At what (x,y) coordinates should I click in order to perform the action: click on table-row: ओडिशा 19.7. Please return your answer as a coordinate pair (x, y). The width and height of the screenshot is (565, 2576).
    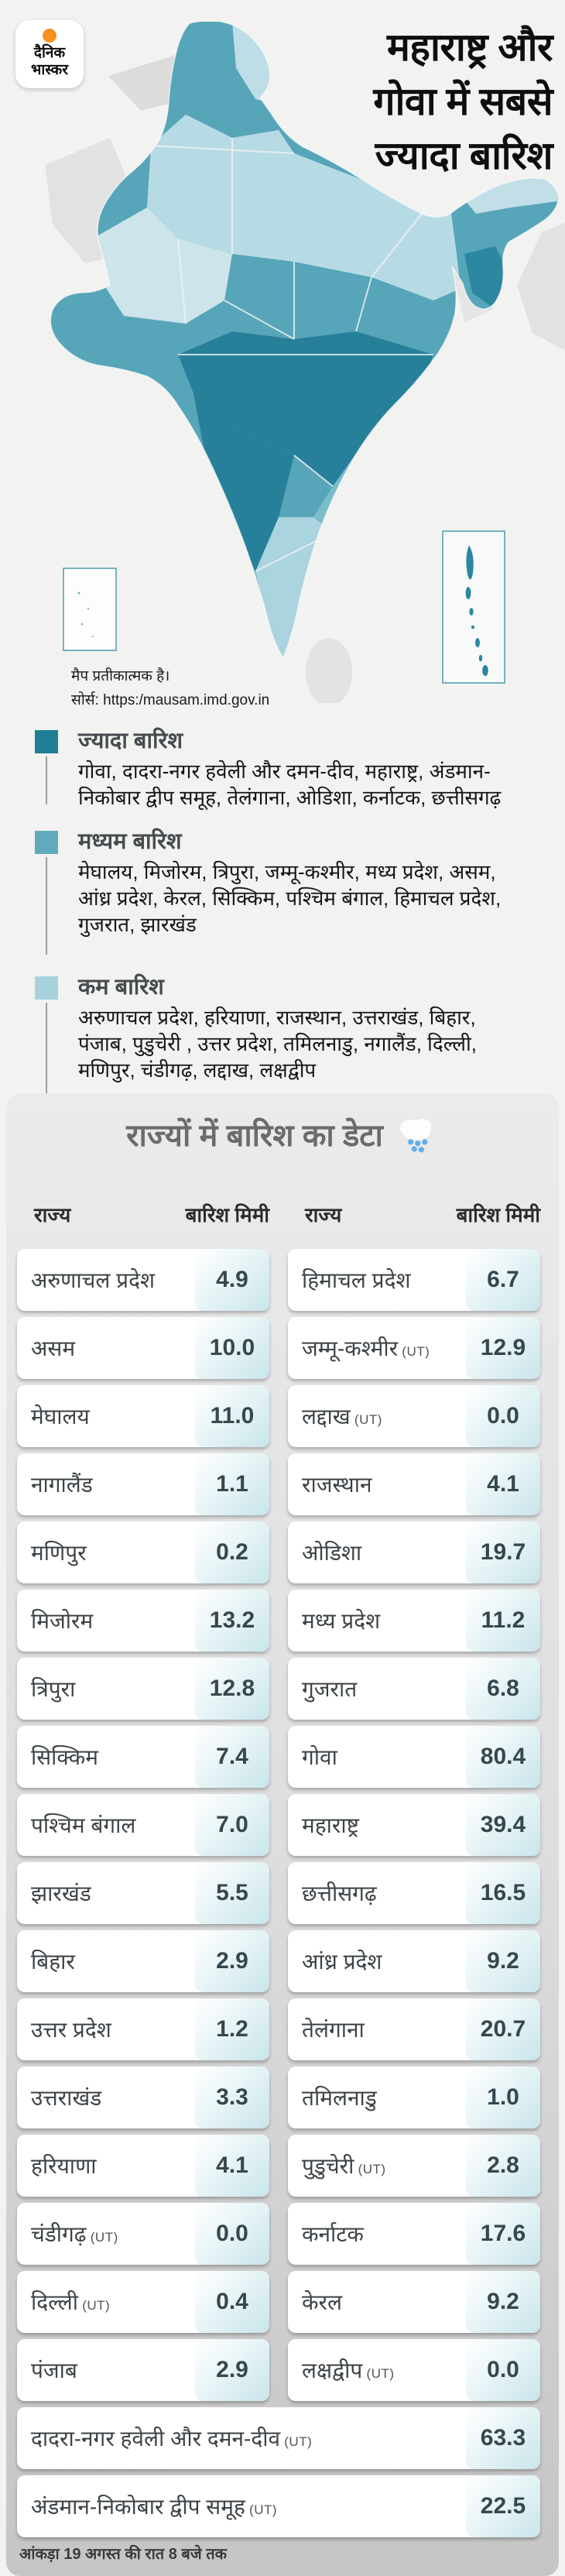
    Looking at the image, I should click on (414, 1552).